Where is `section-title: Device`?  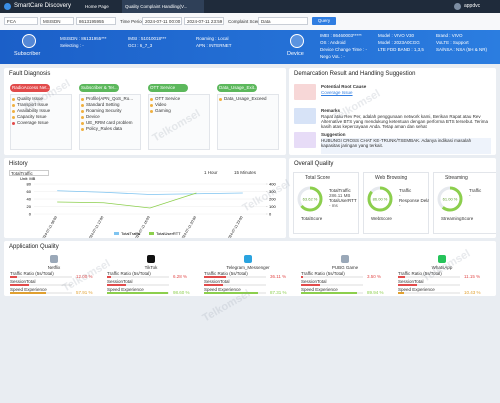 section-title: Device is located at coordinates (295, 54).